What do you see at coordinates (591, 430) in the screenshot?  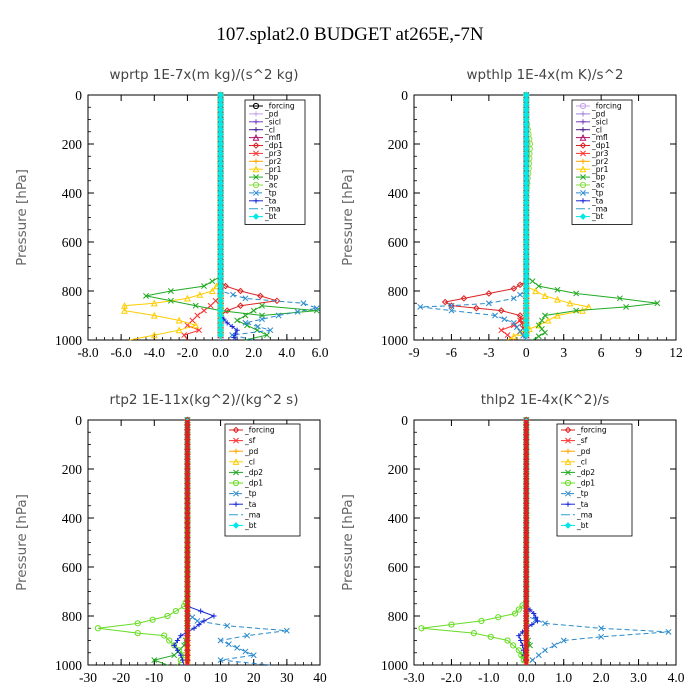 I see `legend-label: _forcing` at bounding box center [591, 430].